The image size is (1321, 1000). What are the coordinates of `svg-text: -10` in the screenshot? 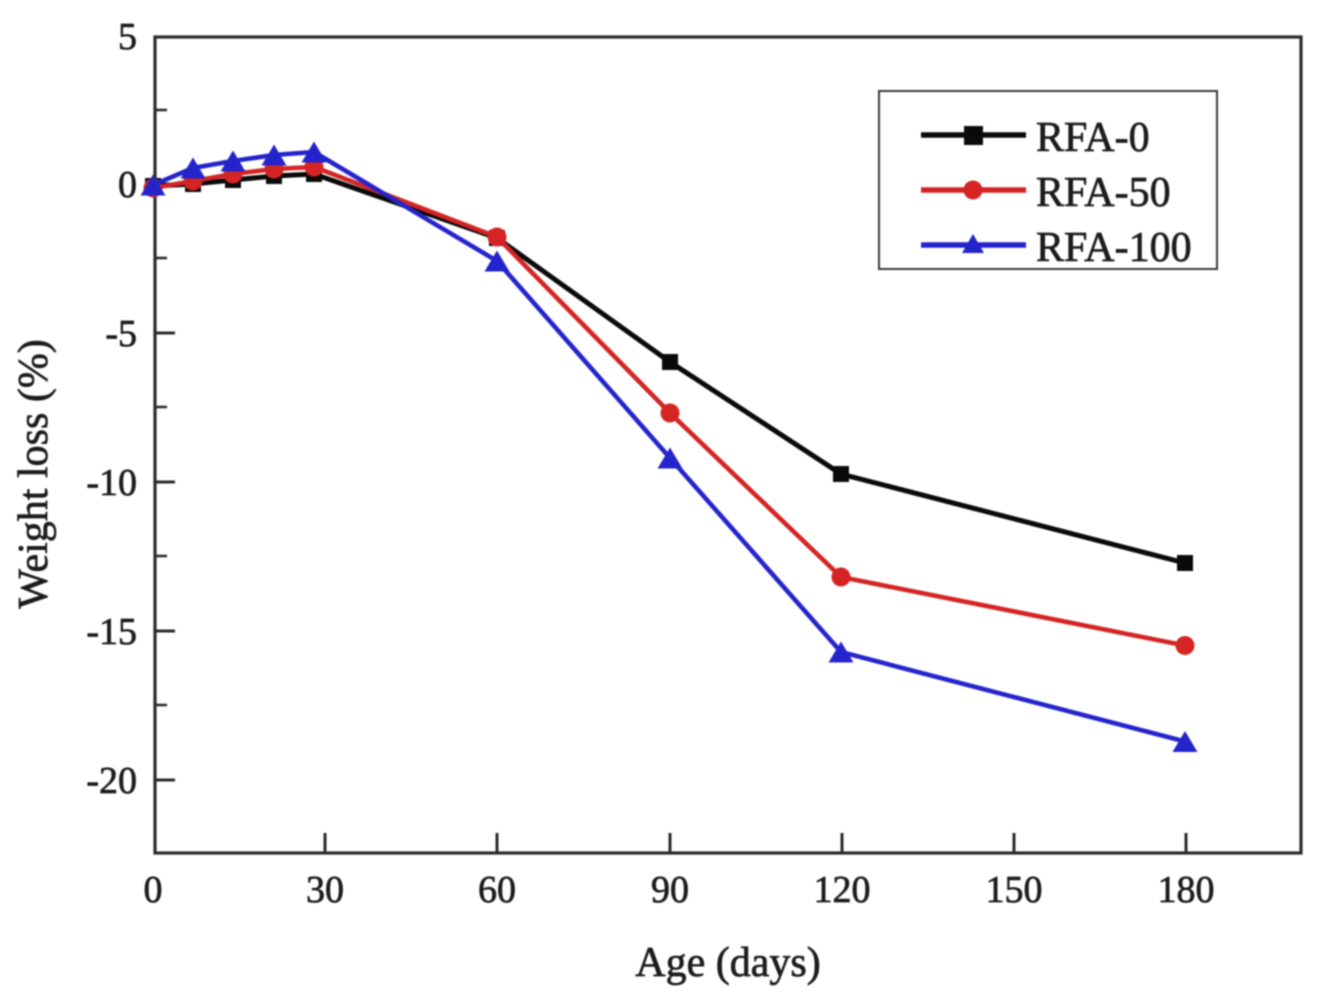 It's located at (111, 483).